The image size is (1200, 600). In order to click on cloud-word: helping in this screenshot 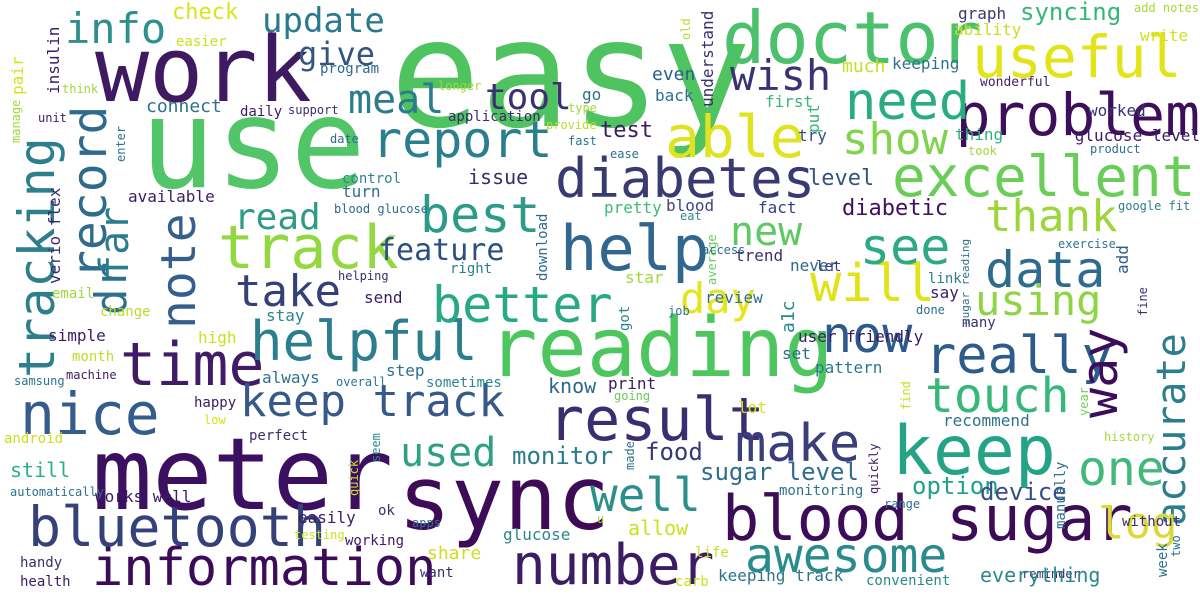, I will do `click(363, 276)`.